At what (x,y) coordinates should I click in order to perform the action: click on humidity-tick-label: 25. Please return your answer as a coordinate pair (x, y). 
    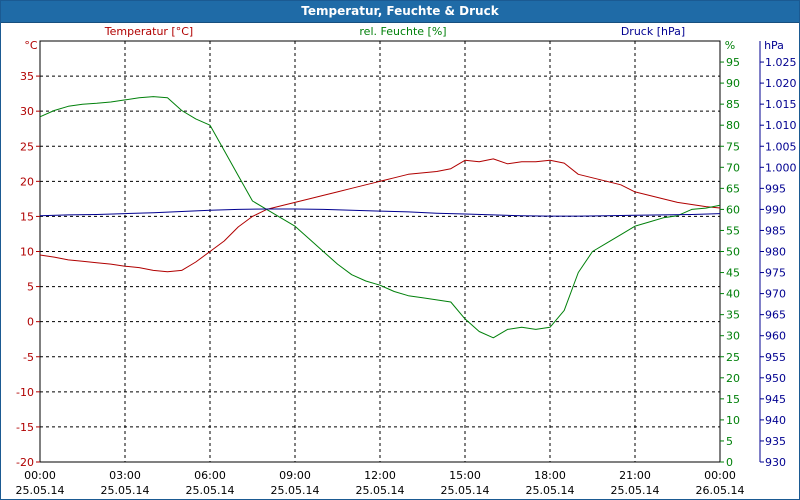
    Looking at the image, I should click on (733, 357).